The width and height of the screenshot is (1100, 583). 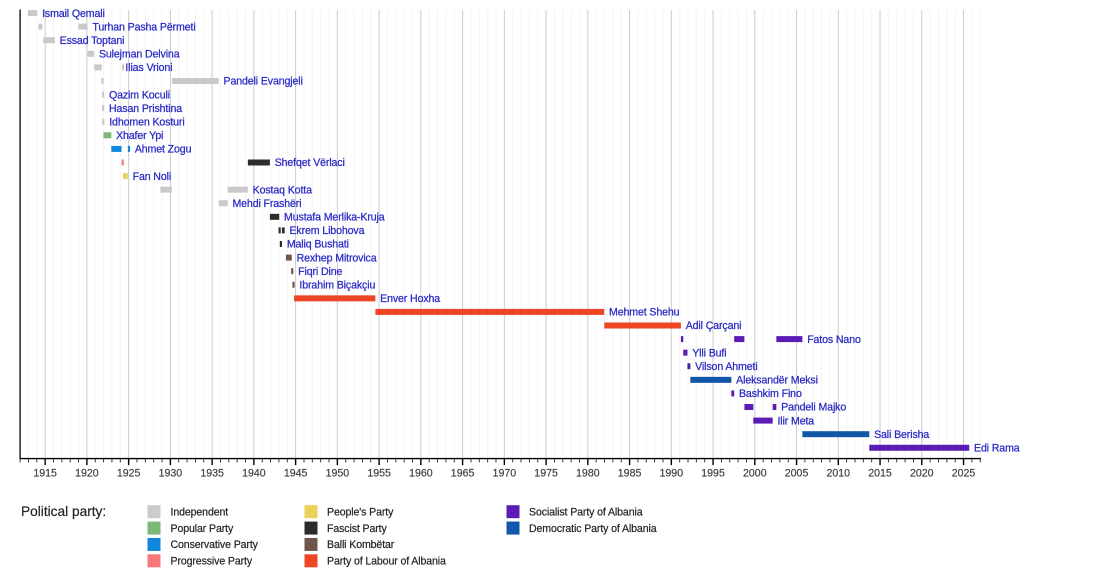 What do you see at coordinates (379, 473) in the screenshot?
I see `svg-text: 1955` at bounding box center [379, 473].